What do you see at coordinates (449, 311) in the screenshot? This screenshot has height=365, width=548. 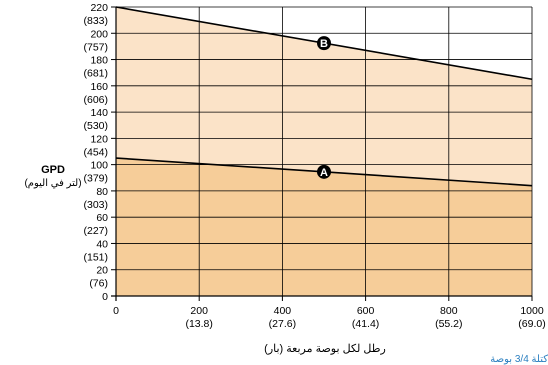 I see `x-tick-label: 800` at bounding box center [449, 311].